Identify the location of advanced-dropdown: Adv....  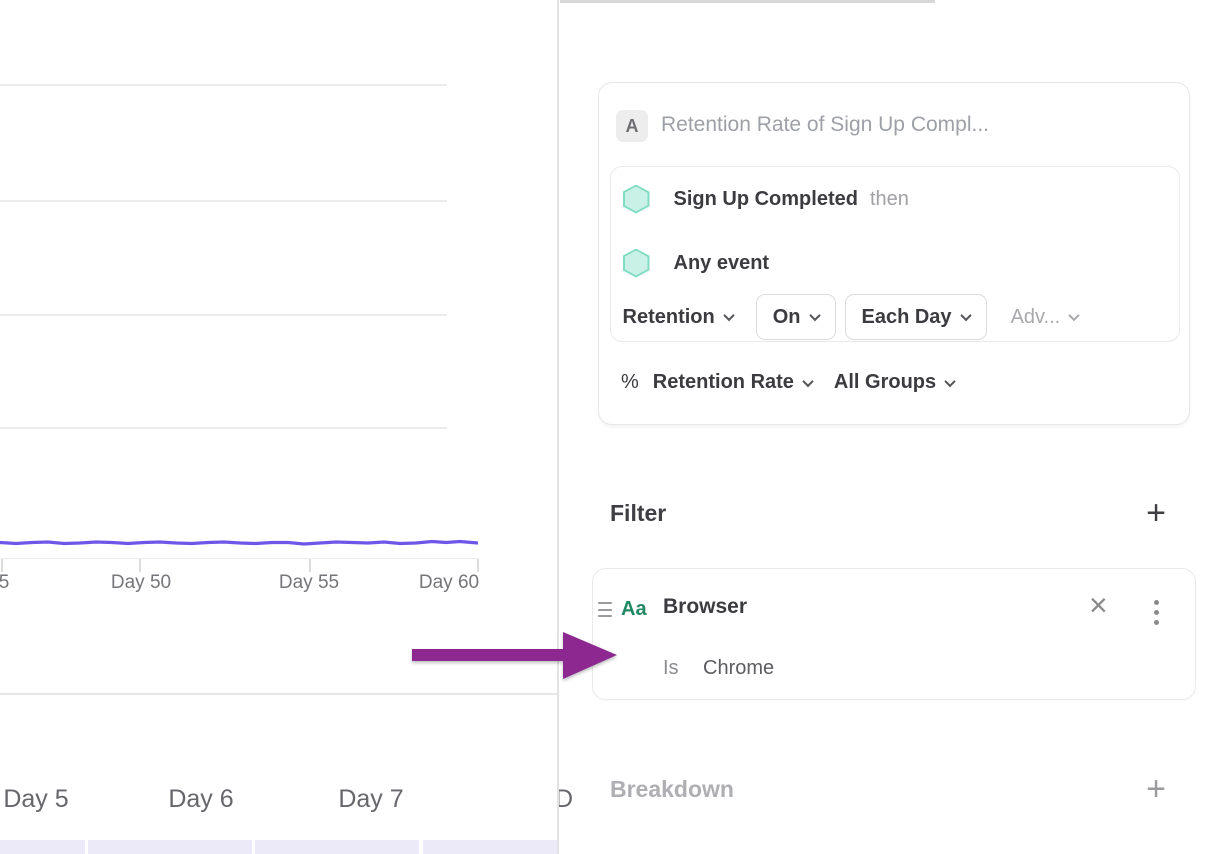
(1045, 317).